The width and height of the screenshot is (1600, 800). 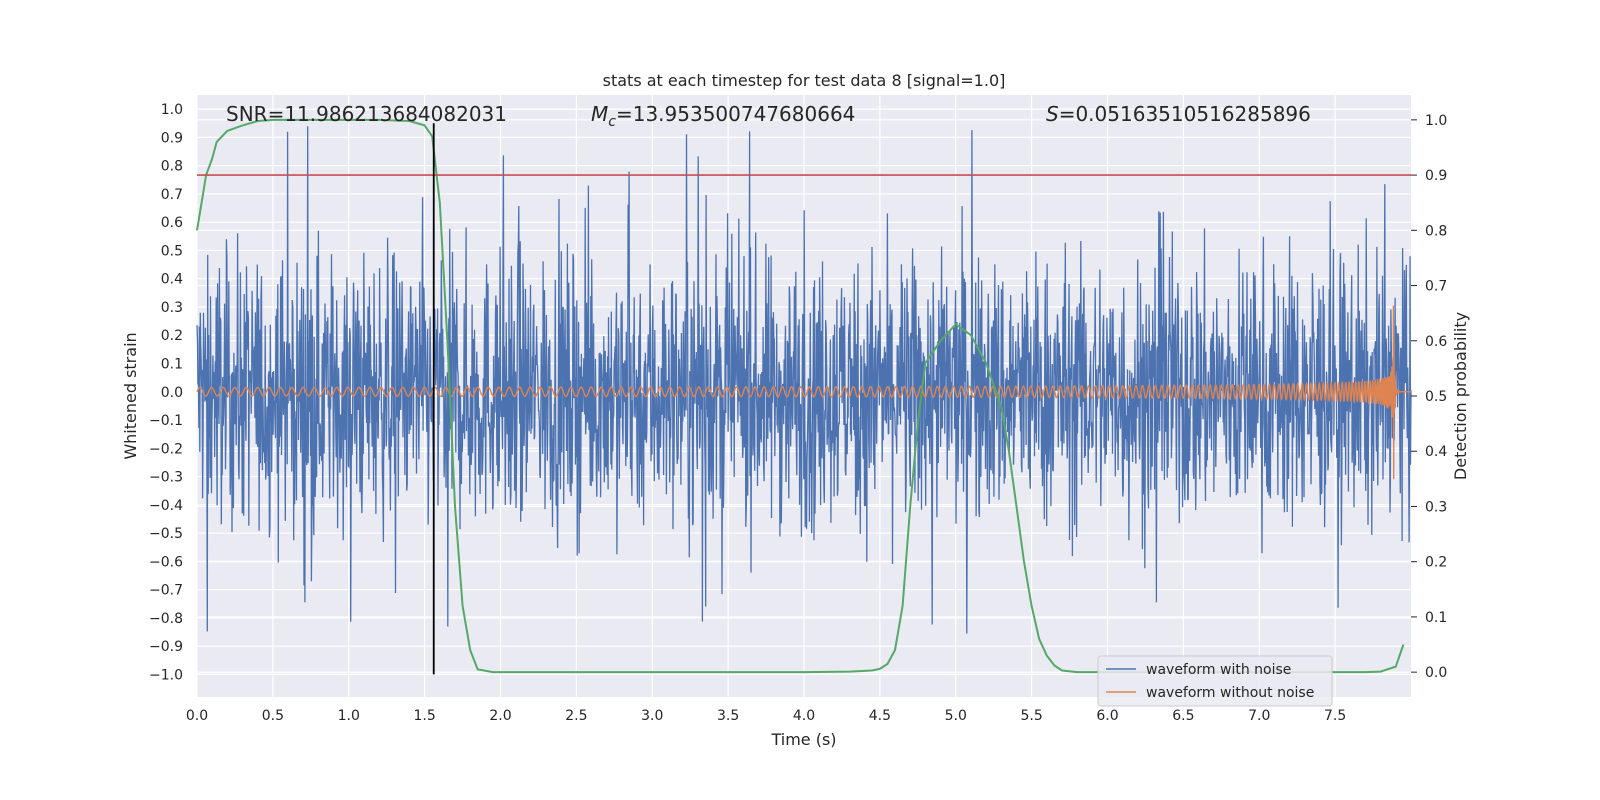 What do you see at coordinates (366, 114) in the screenshot?
I see `annotation-snr: SNR=11.986213684082031` at bounding box center [366, 114].